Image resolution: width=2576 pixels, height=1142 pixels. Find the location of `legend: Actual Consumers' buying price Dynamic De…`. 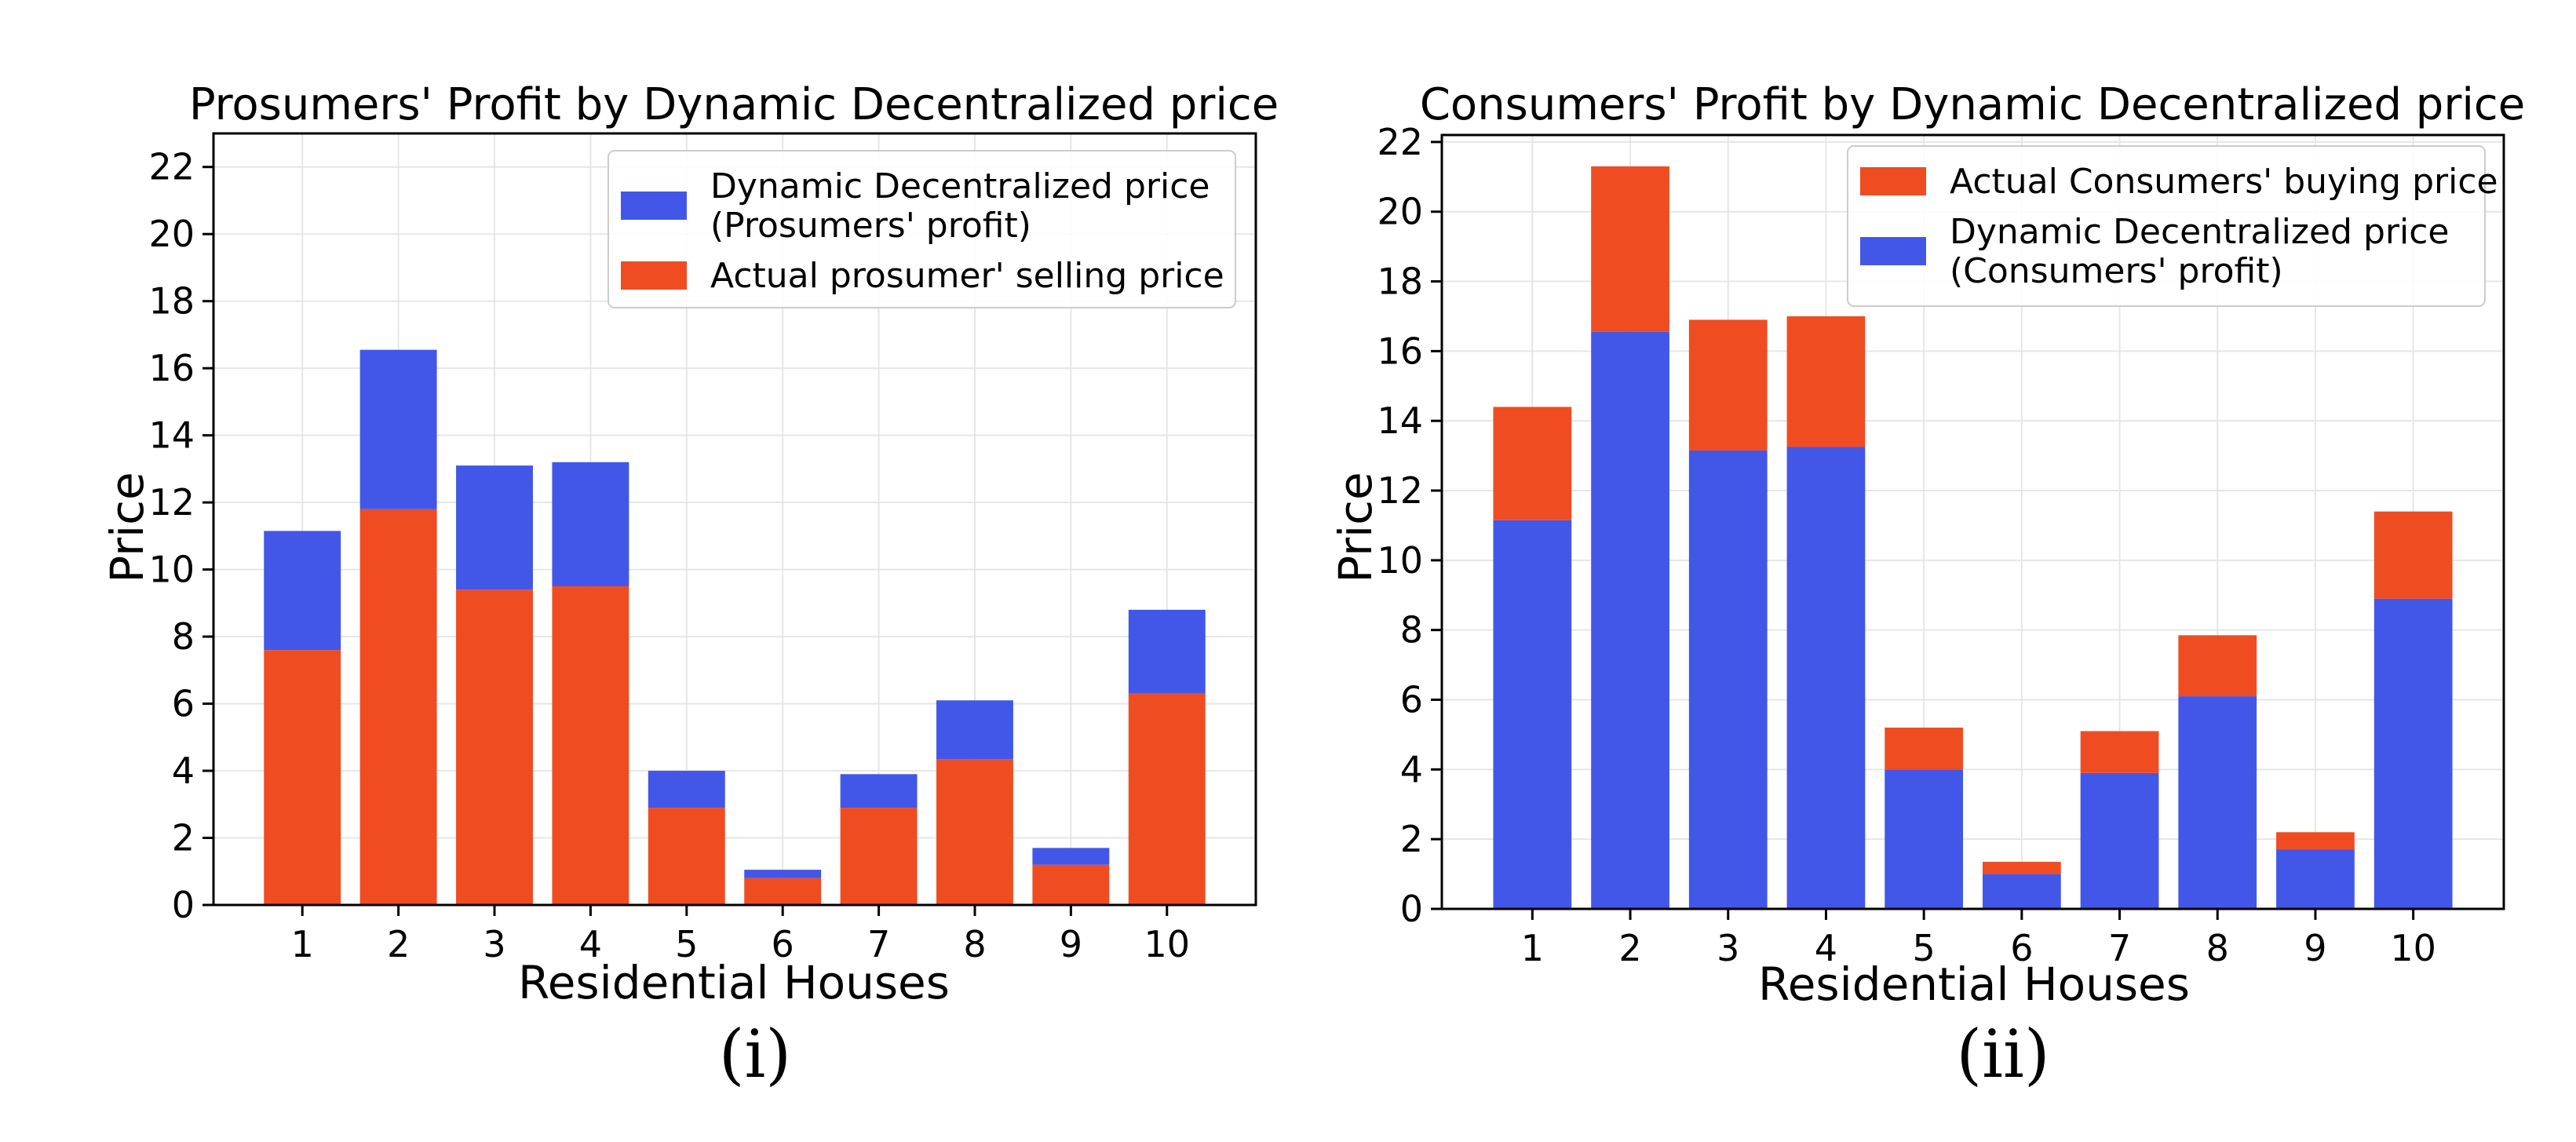

legend: Actual Consumers' buying price Dynamic De… is located at coordinates (2172, 226).